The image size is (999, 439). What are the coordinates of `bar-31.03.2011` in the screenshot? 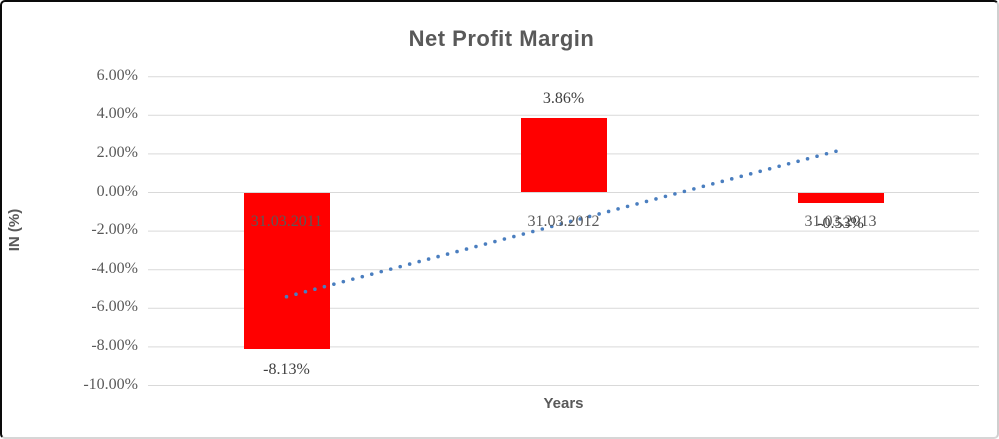 It's located at (286, 271).